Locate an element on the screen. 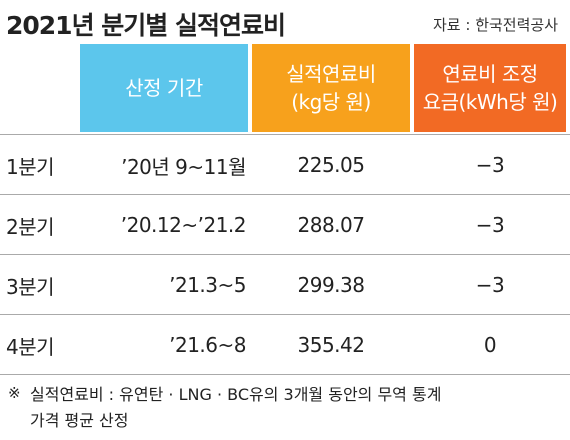 The image size is (570, 440). column-header: 산정 기간 is located at coordinates (164, 88).